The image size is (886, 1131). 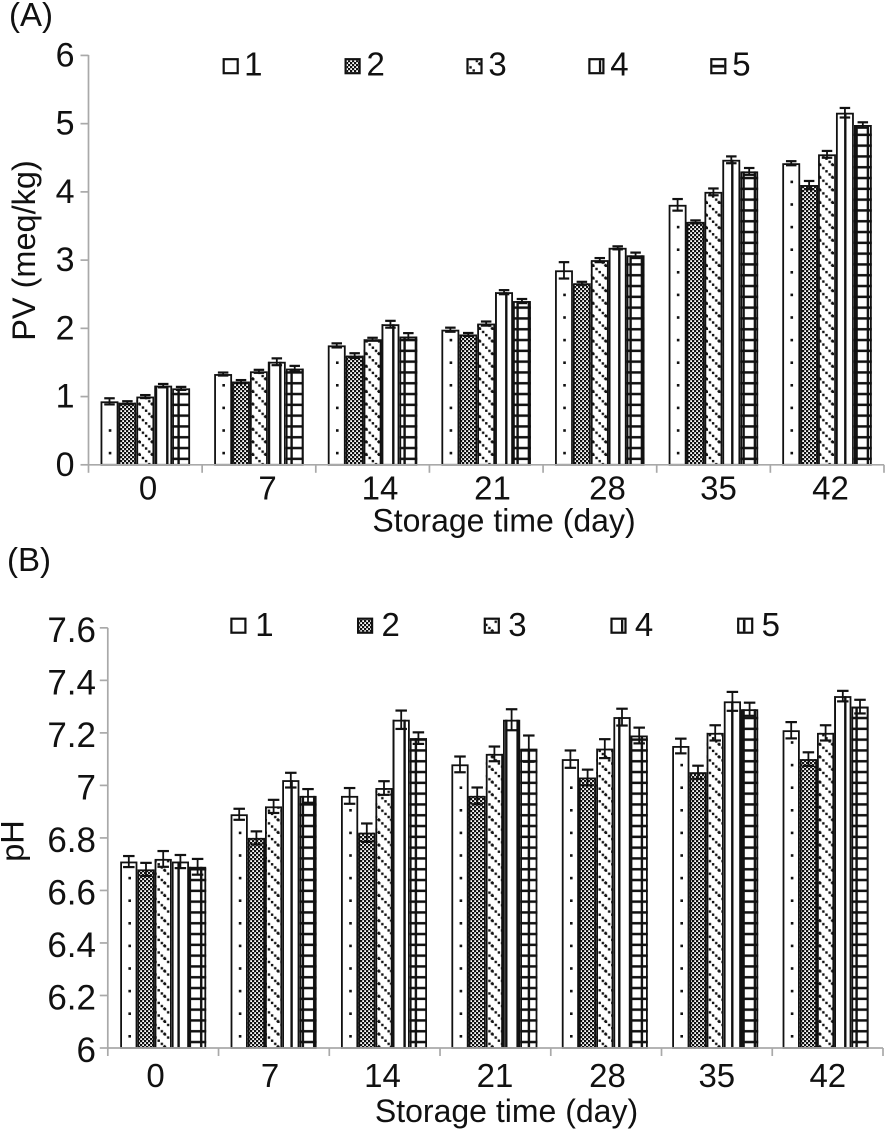 What do you see at coordinates (71, 892) in the screenshot?
I see `svg-text: 6.6` at bounding box center [71, 892].